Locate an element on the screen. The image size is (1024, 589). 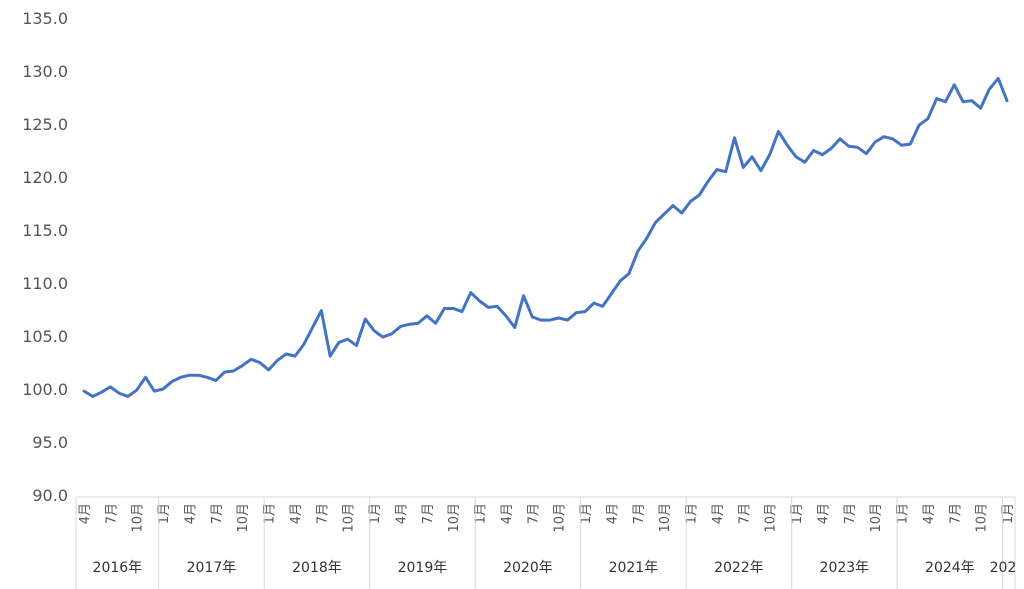
year-label: 2024年 is located at coordinates (950, 568).